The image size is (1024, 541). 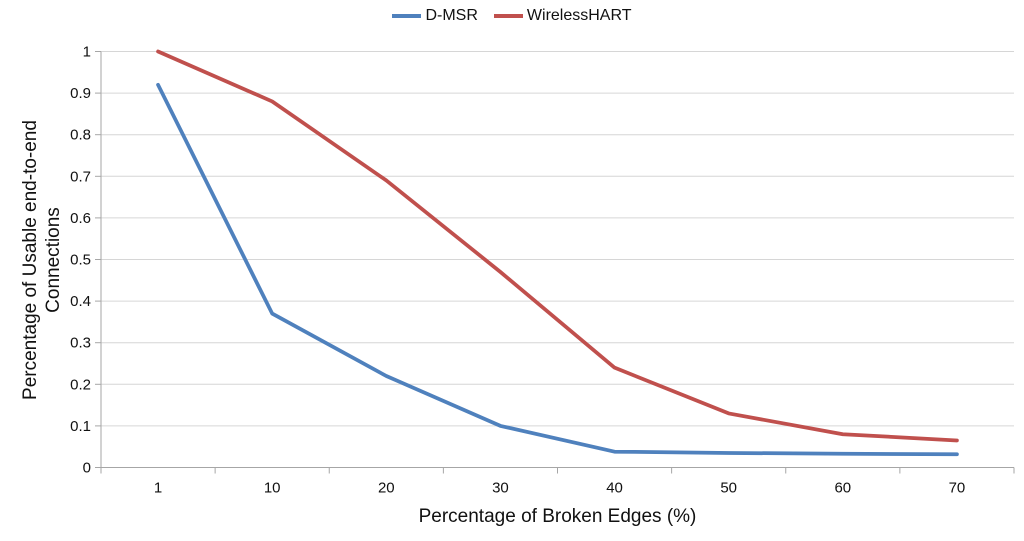 What do you see at coordinates (500, 488) in the screenshot?
I see `x-tick-label: 30` at bounding box center [500, 488].